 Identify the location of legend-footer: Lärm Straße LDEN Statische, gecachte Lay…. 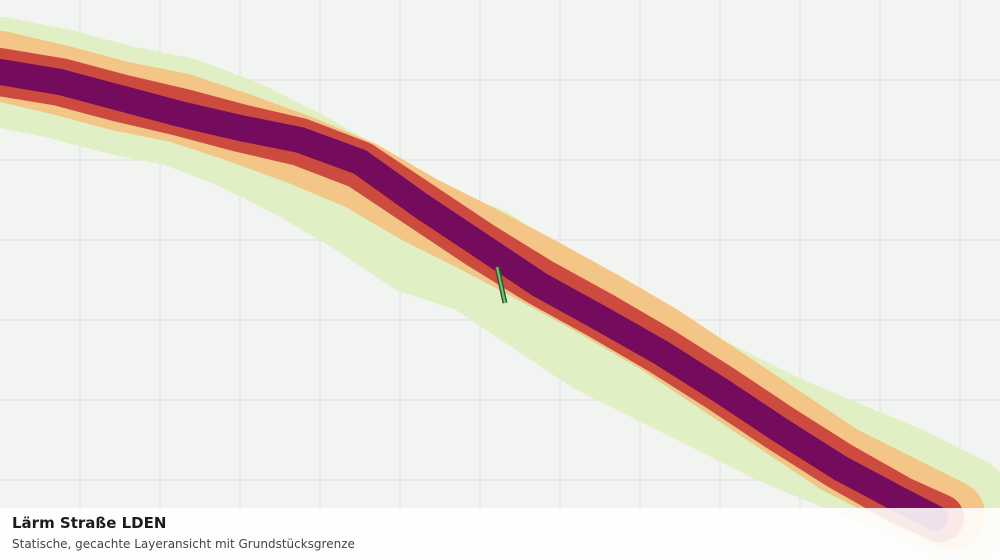
(500, 534).